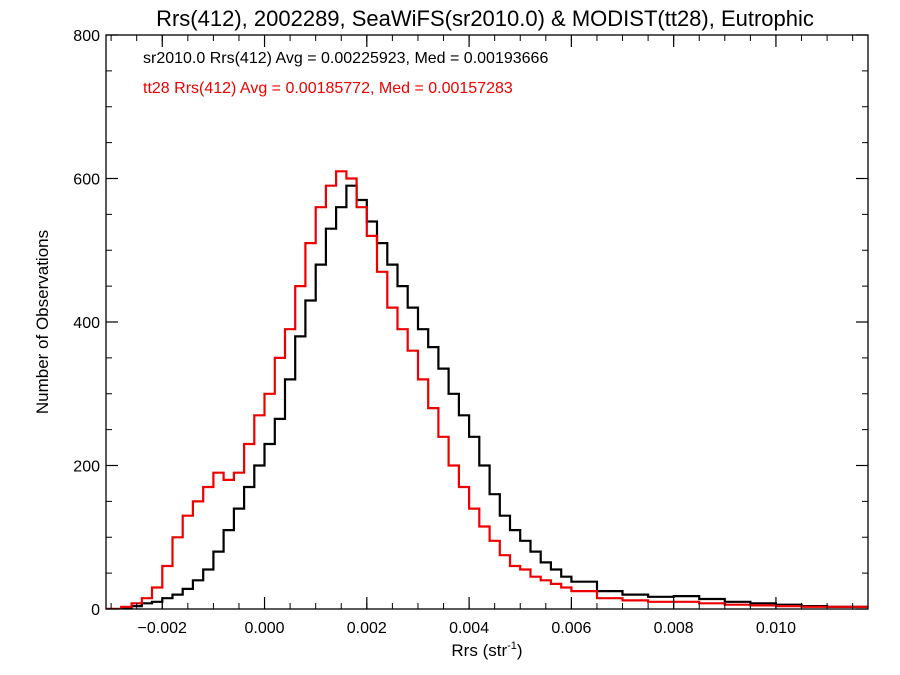 The height and width of the screenshot is (675, 900). What do you see at coordinates (571, 628) in the screenshot?
I see `x-tick-label: 0.006` at bounding box center [571, 628].